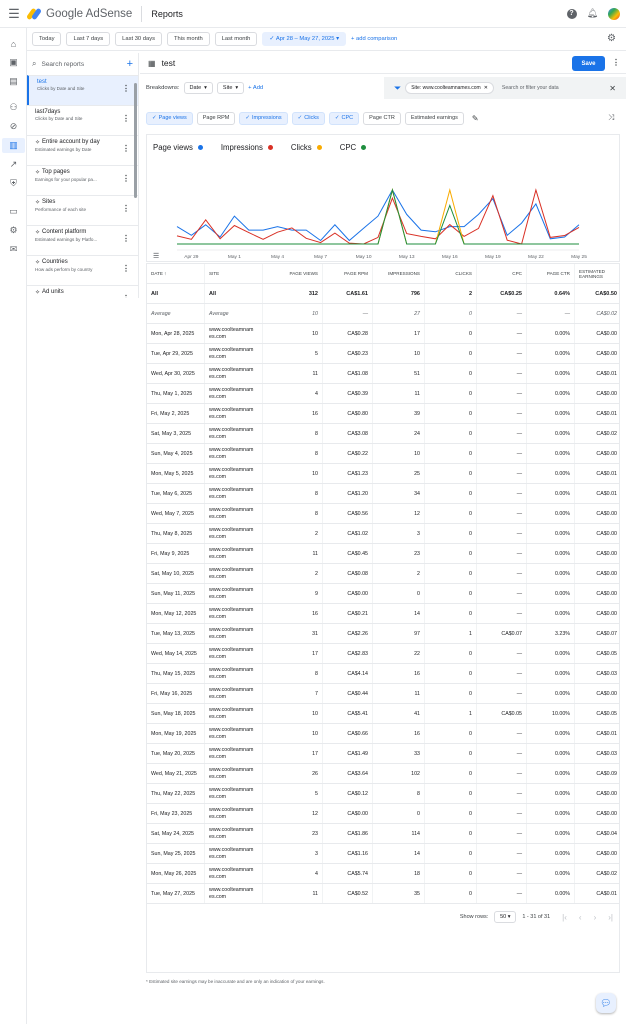 This screenshot has width=626, height=1024. What do you see at coordinates (612, 88) in the screenshot?
I see `close-filter-icon: ✕` at bounding box center [612, 88].